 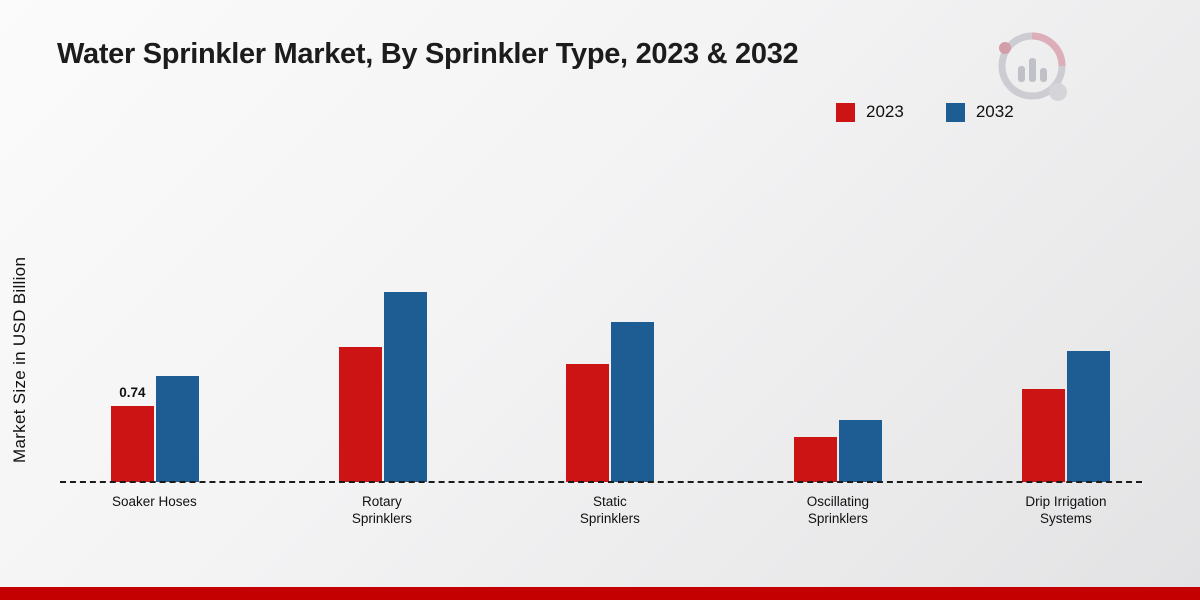 I want to click on bar-2023-static-sprinklers, so click(x=588, y=423).